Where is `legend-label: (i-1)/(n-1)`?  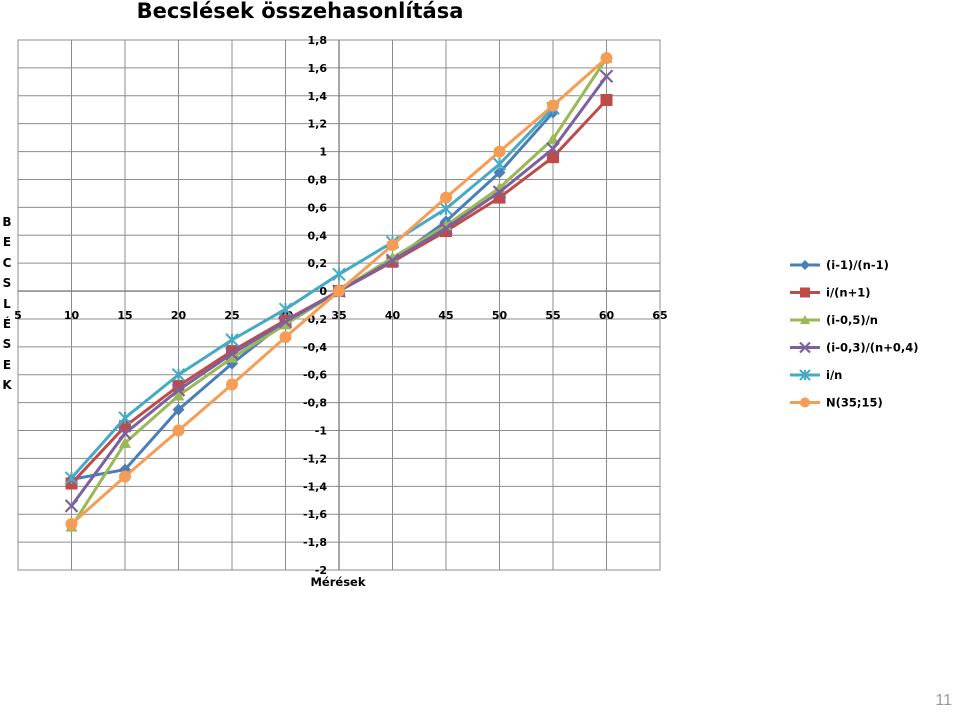
legend-label: (i-1)/(n-1) is located at coordinates (857, 265).